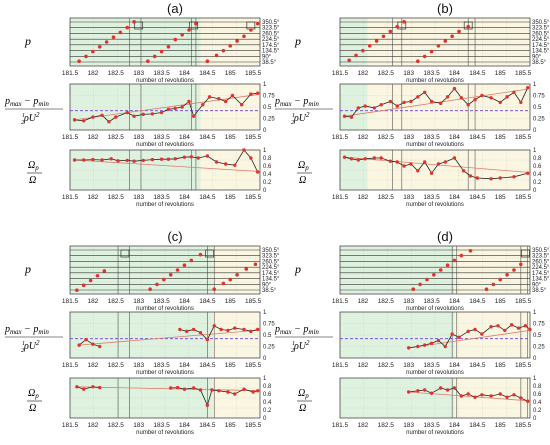 This screenshot has width=550, height=445. What do you see at coordinates (397, 270) in the screenshot?
I see `green-region` at bounding box center [397, 270].